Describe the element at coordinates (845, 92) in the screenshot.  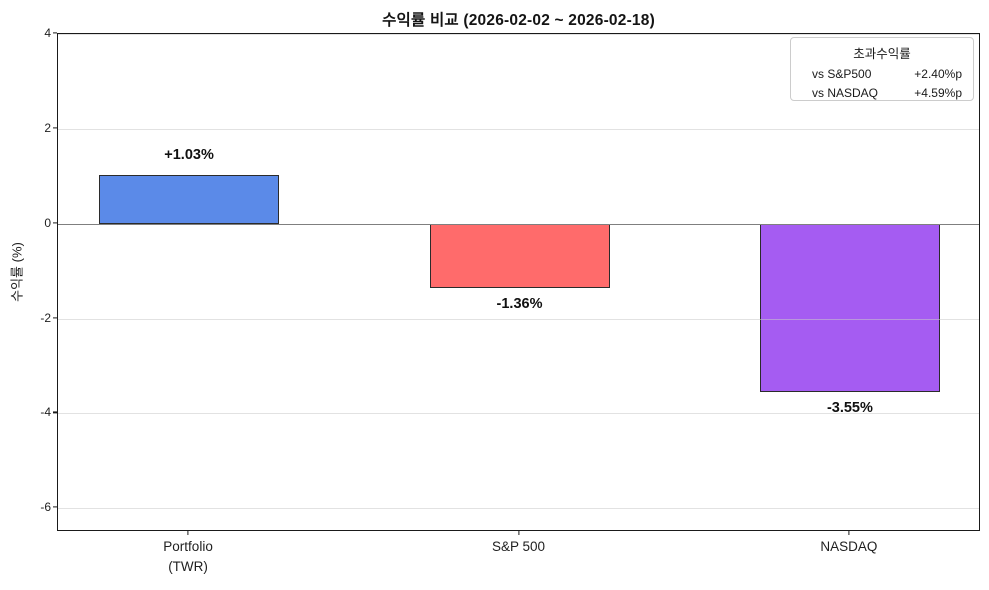
I see `legend-item-label: vs NASDAQ` at that location.